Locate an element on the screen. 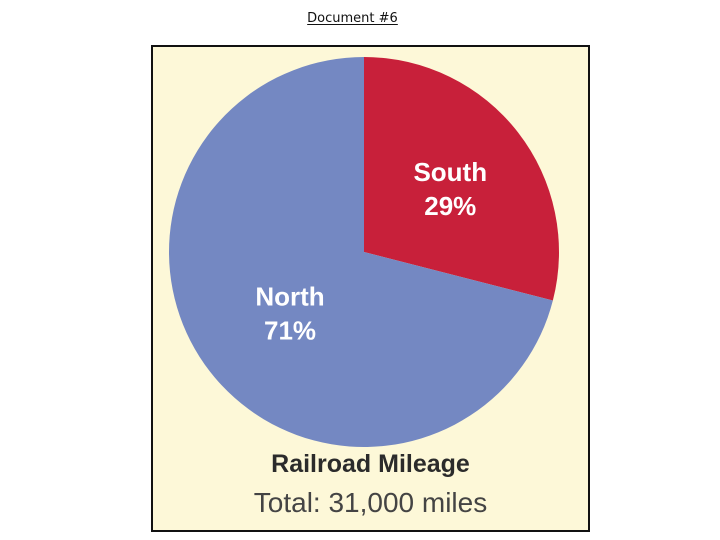 The image size is (720, 540). chart-title: Railroad Mileage is located at coordinates (370, 464).